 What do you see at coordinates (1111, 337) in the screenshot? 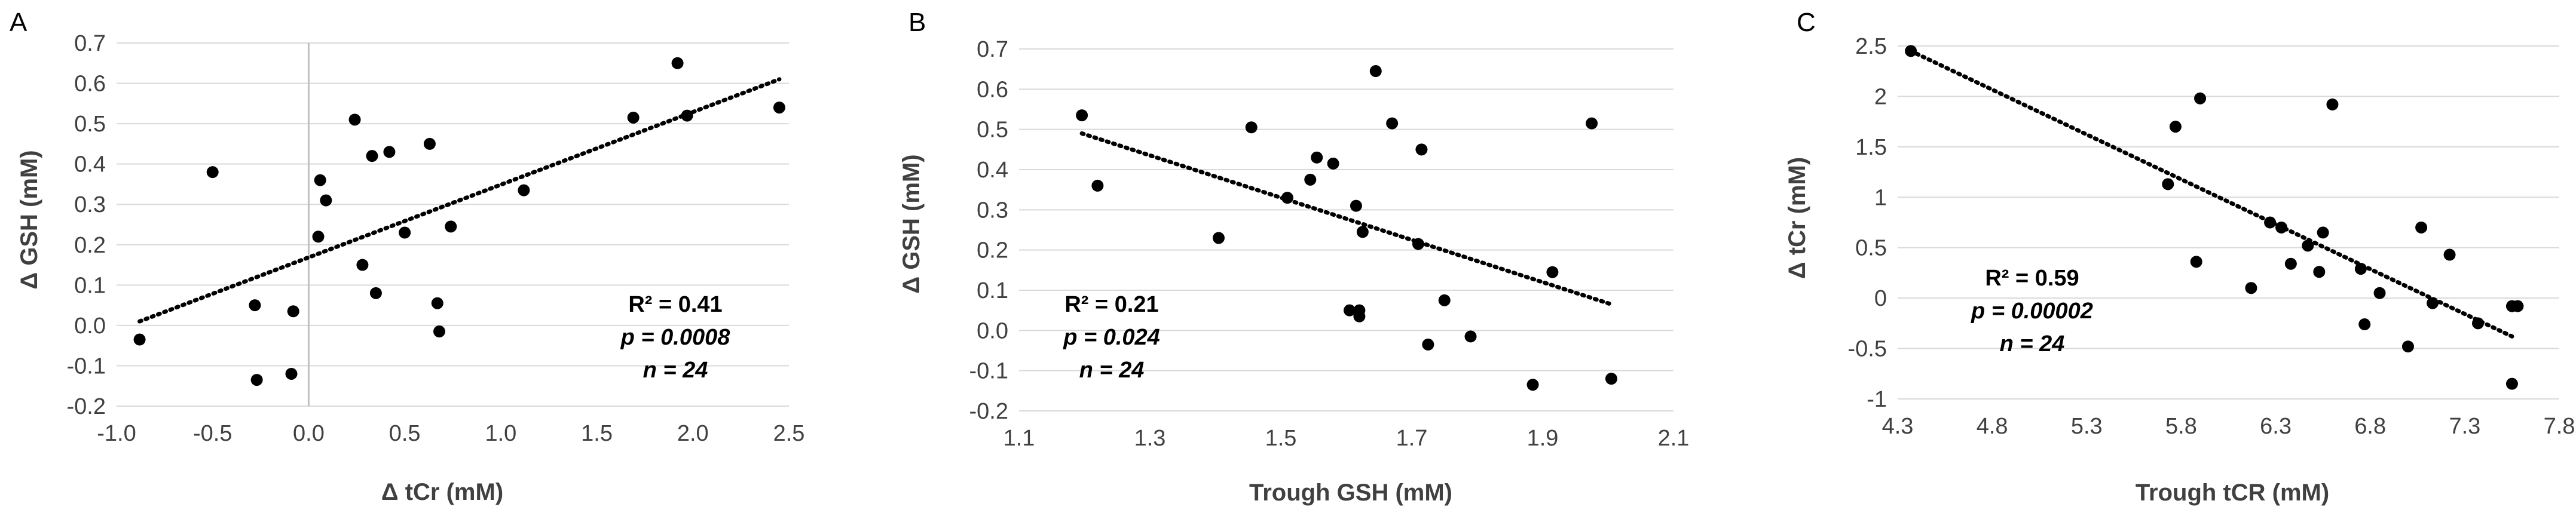
I see `stat-p-b: p = 0.024` at bounding box center [1111, 337].